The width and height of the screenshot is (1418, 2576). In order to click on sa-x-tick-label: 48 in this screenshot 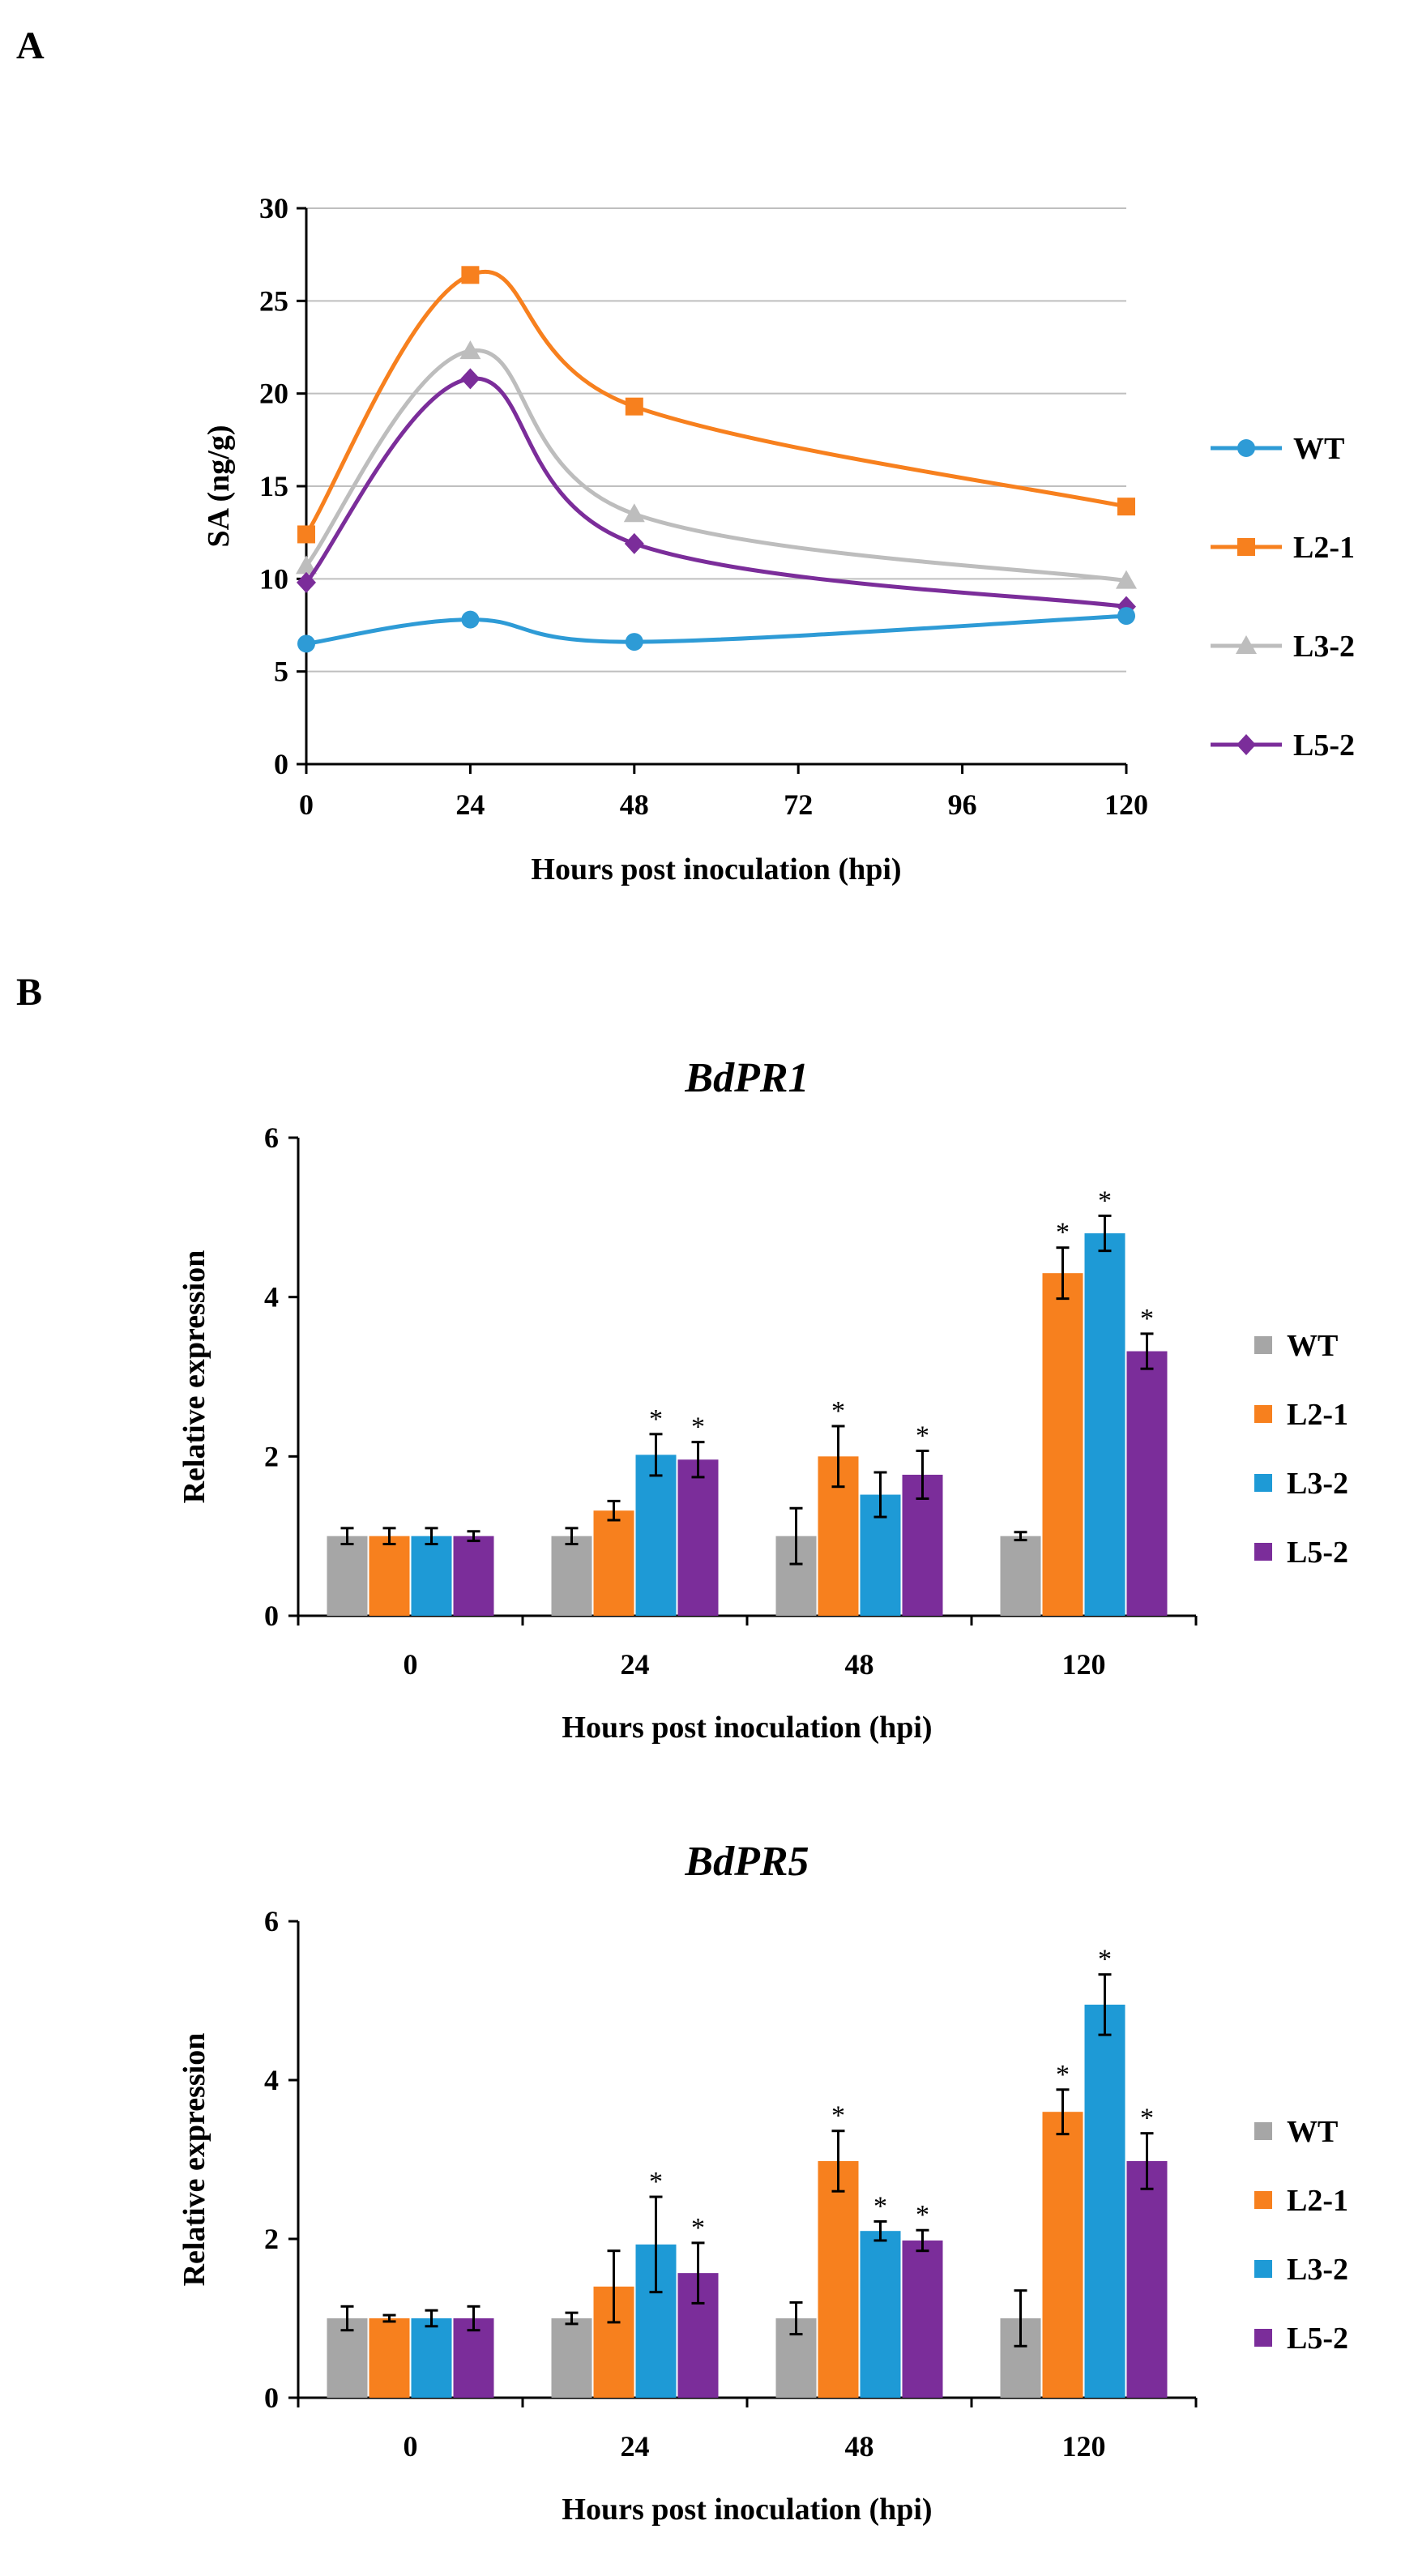, I will do `click(634, 804)`.